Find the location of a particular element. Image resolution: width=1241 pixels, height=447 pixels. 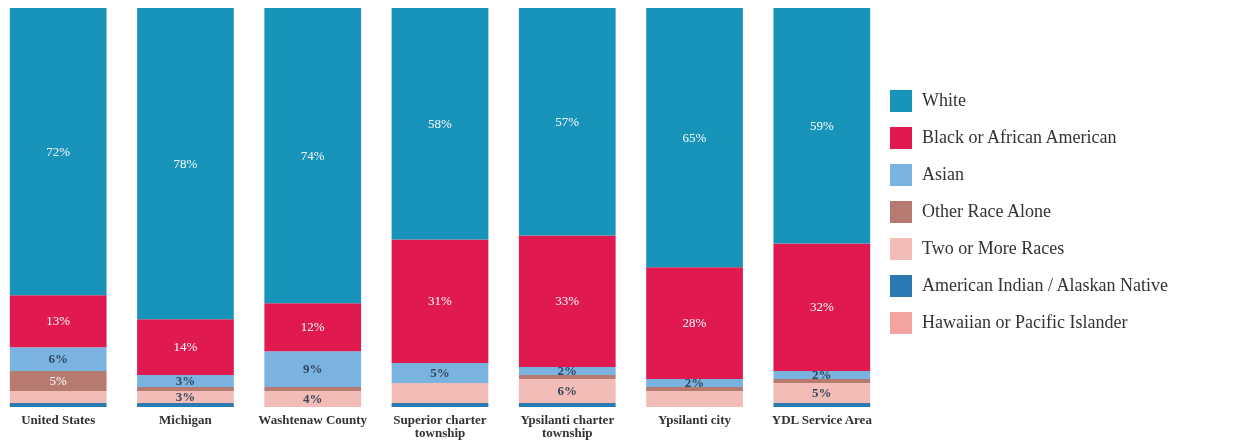

legend-label: American Indian / Alaskan Native is located at coordinates (1045, 285).